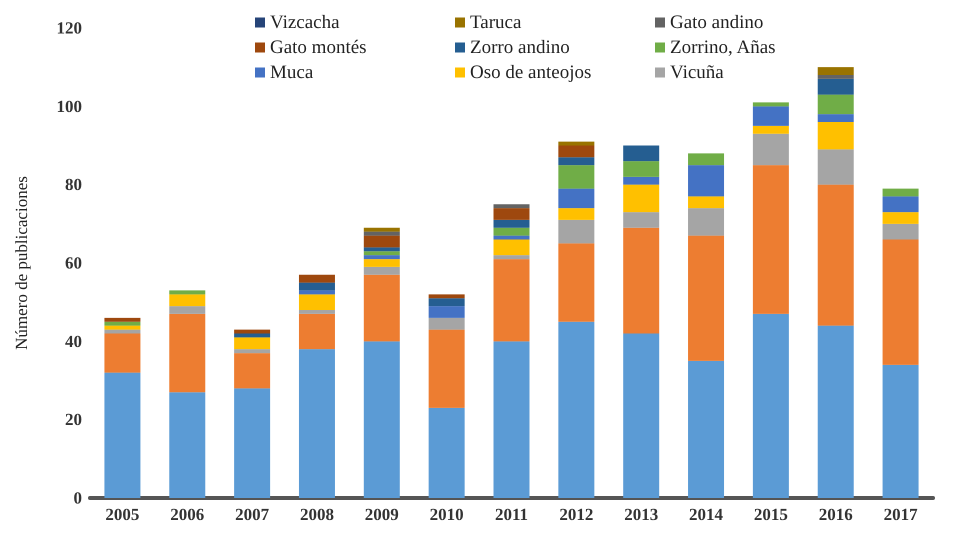  Describe the element at coordinates (318, 47) in the screenshot. I see `legend-label: Gato montés` at that location.